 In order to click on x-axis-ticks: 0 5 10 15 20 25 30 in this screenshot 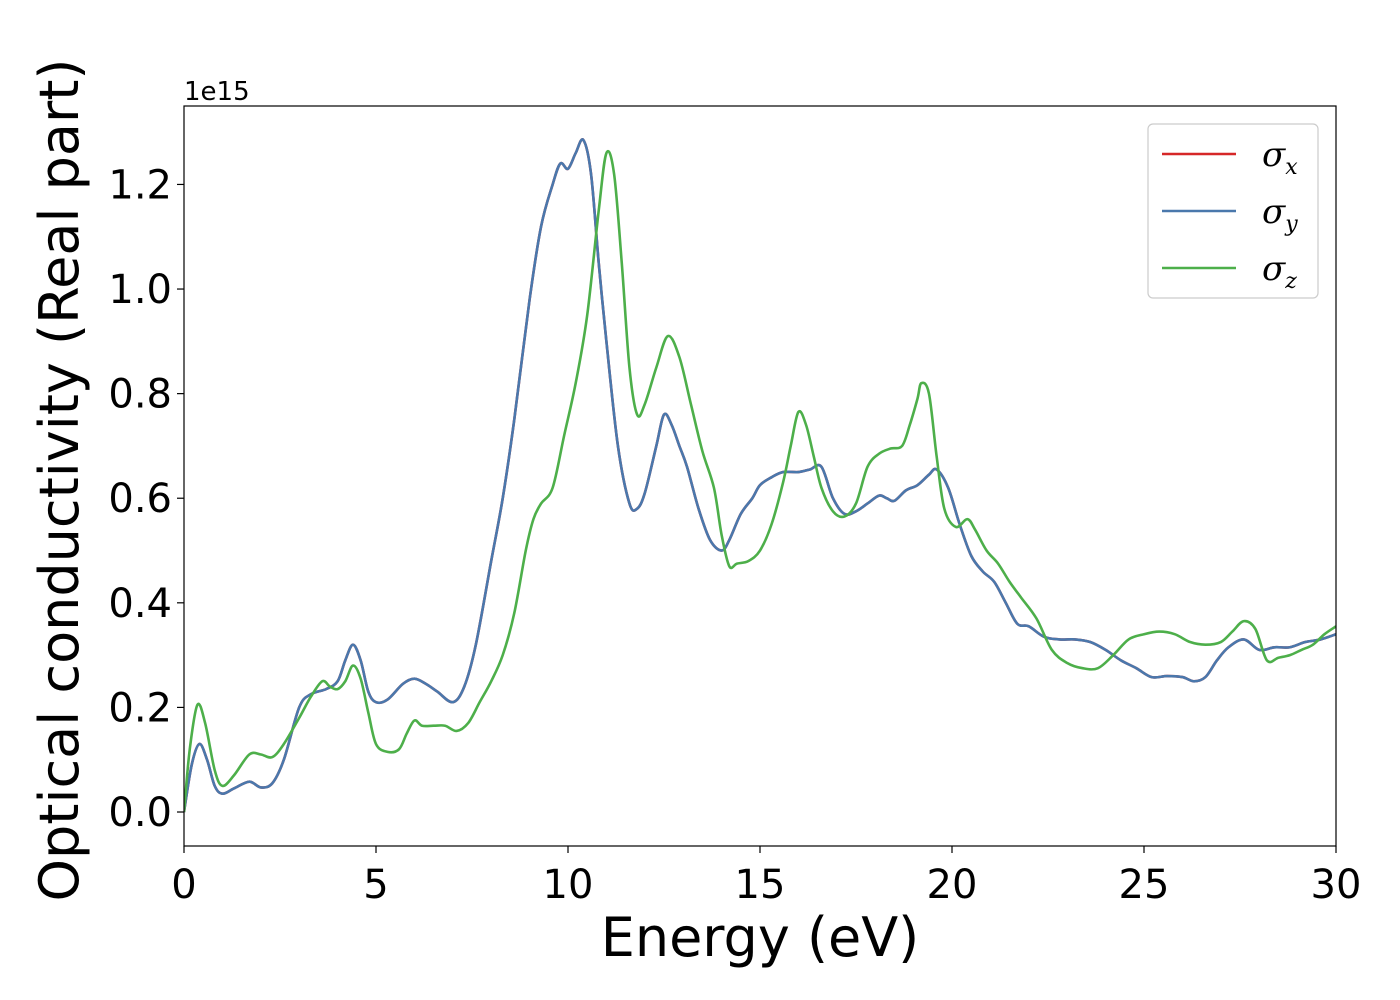, I will do `click(766, 877)`.